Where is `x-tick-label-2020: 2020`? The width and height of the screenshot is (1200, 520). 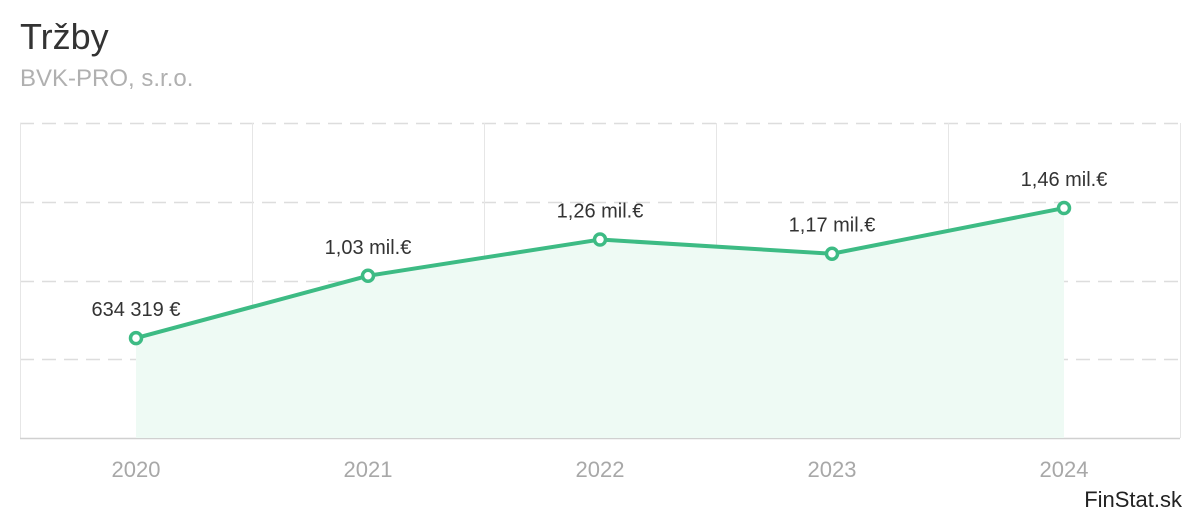 x-tick-label-2020: 2020 is located at coordinates (136, 469).